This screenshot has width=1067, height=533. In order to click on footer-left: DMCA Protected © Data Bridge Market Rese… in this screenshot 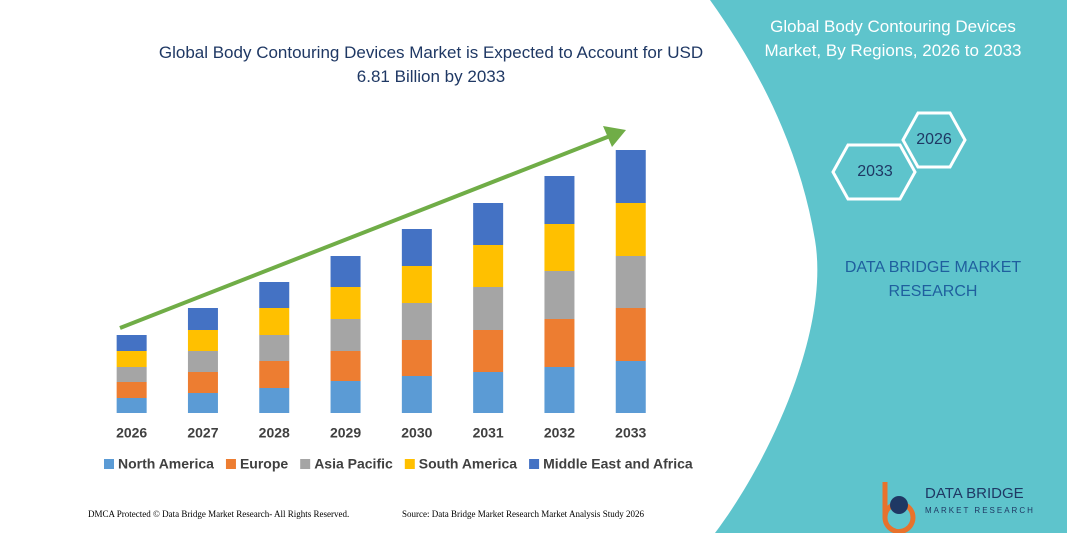, I will do `click(218, 514)`.